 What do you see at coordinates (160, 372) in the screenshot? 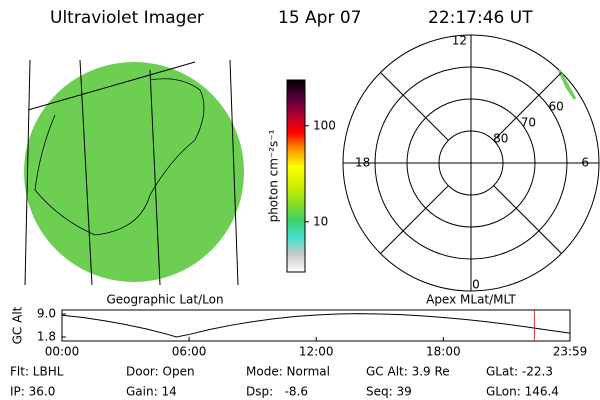
I see `status-field: Door: Open` at bounding box center [160, 372].